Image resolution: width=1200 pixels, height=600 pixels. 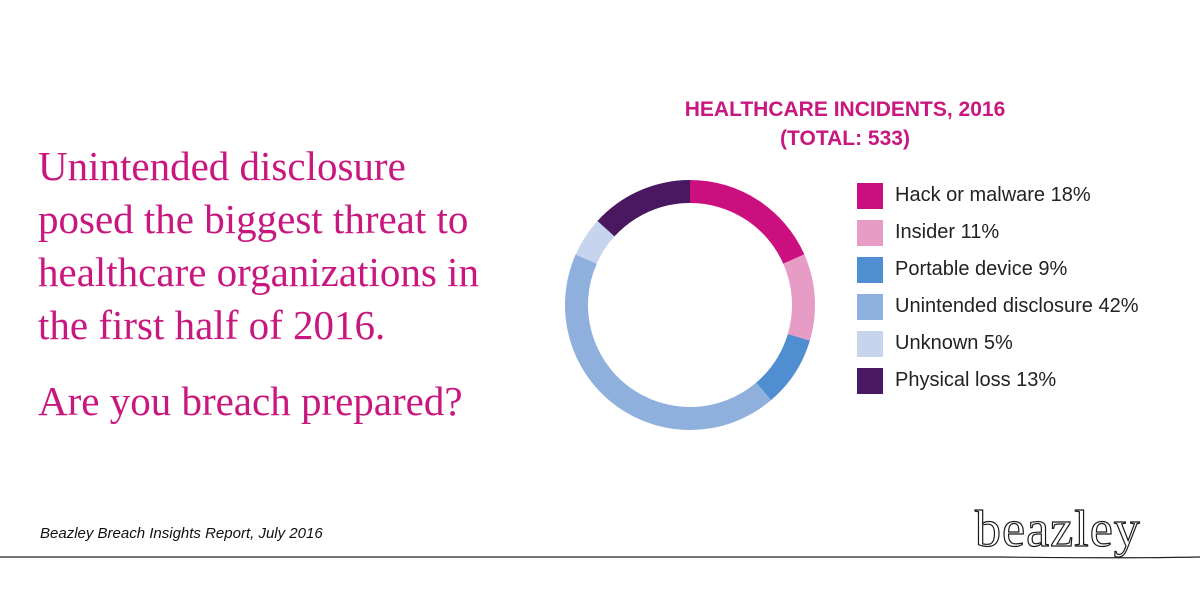 What do you see at coordinates (250, 401) in the screenshot?
I see `breach-question: Are you breach prepared?` at bounding box center [250, 401].